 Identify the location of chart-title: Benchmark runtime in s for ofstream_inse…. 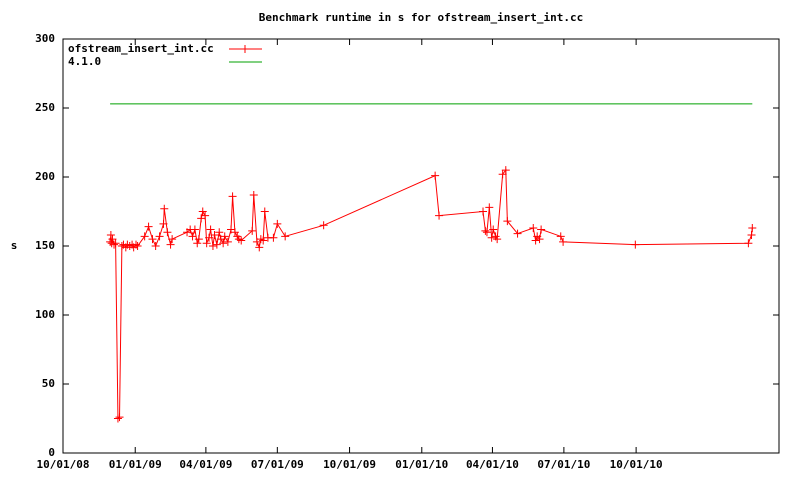
(421, 17).